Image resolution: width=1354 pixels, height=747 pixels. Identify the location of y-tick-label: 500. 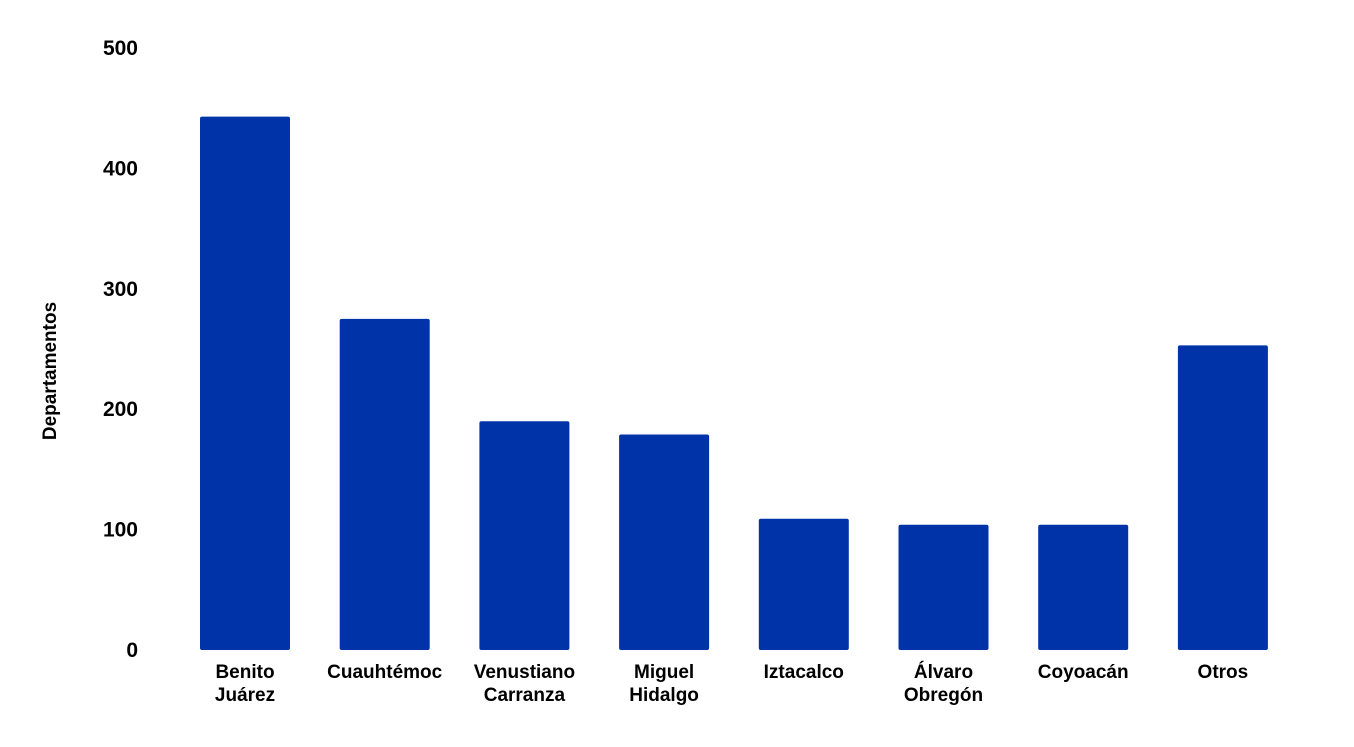
(120, 48).